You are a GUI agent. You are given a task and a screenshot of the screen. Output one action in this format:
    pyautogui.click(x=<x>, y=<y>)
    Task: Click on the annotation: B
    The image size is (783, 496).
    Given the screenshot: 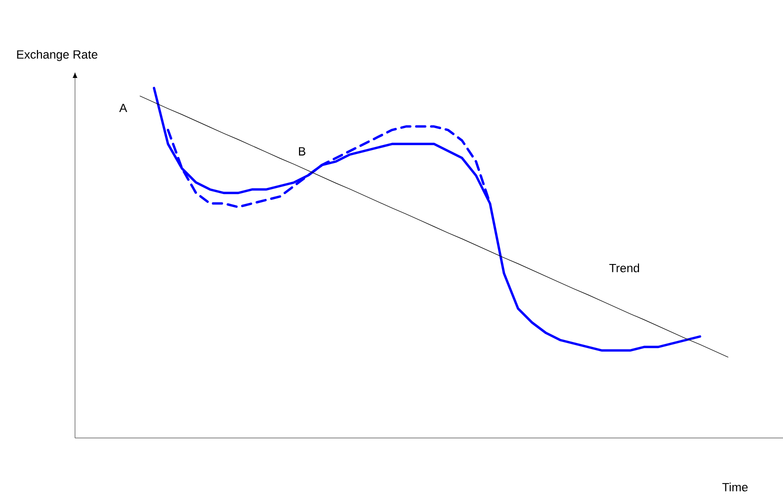 What is the action you would take?
    pyautogui.click(x=302, y=151)
    